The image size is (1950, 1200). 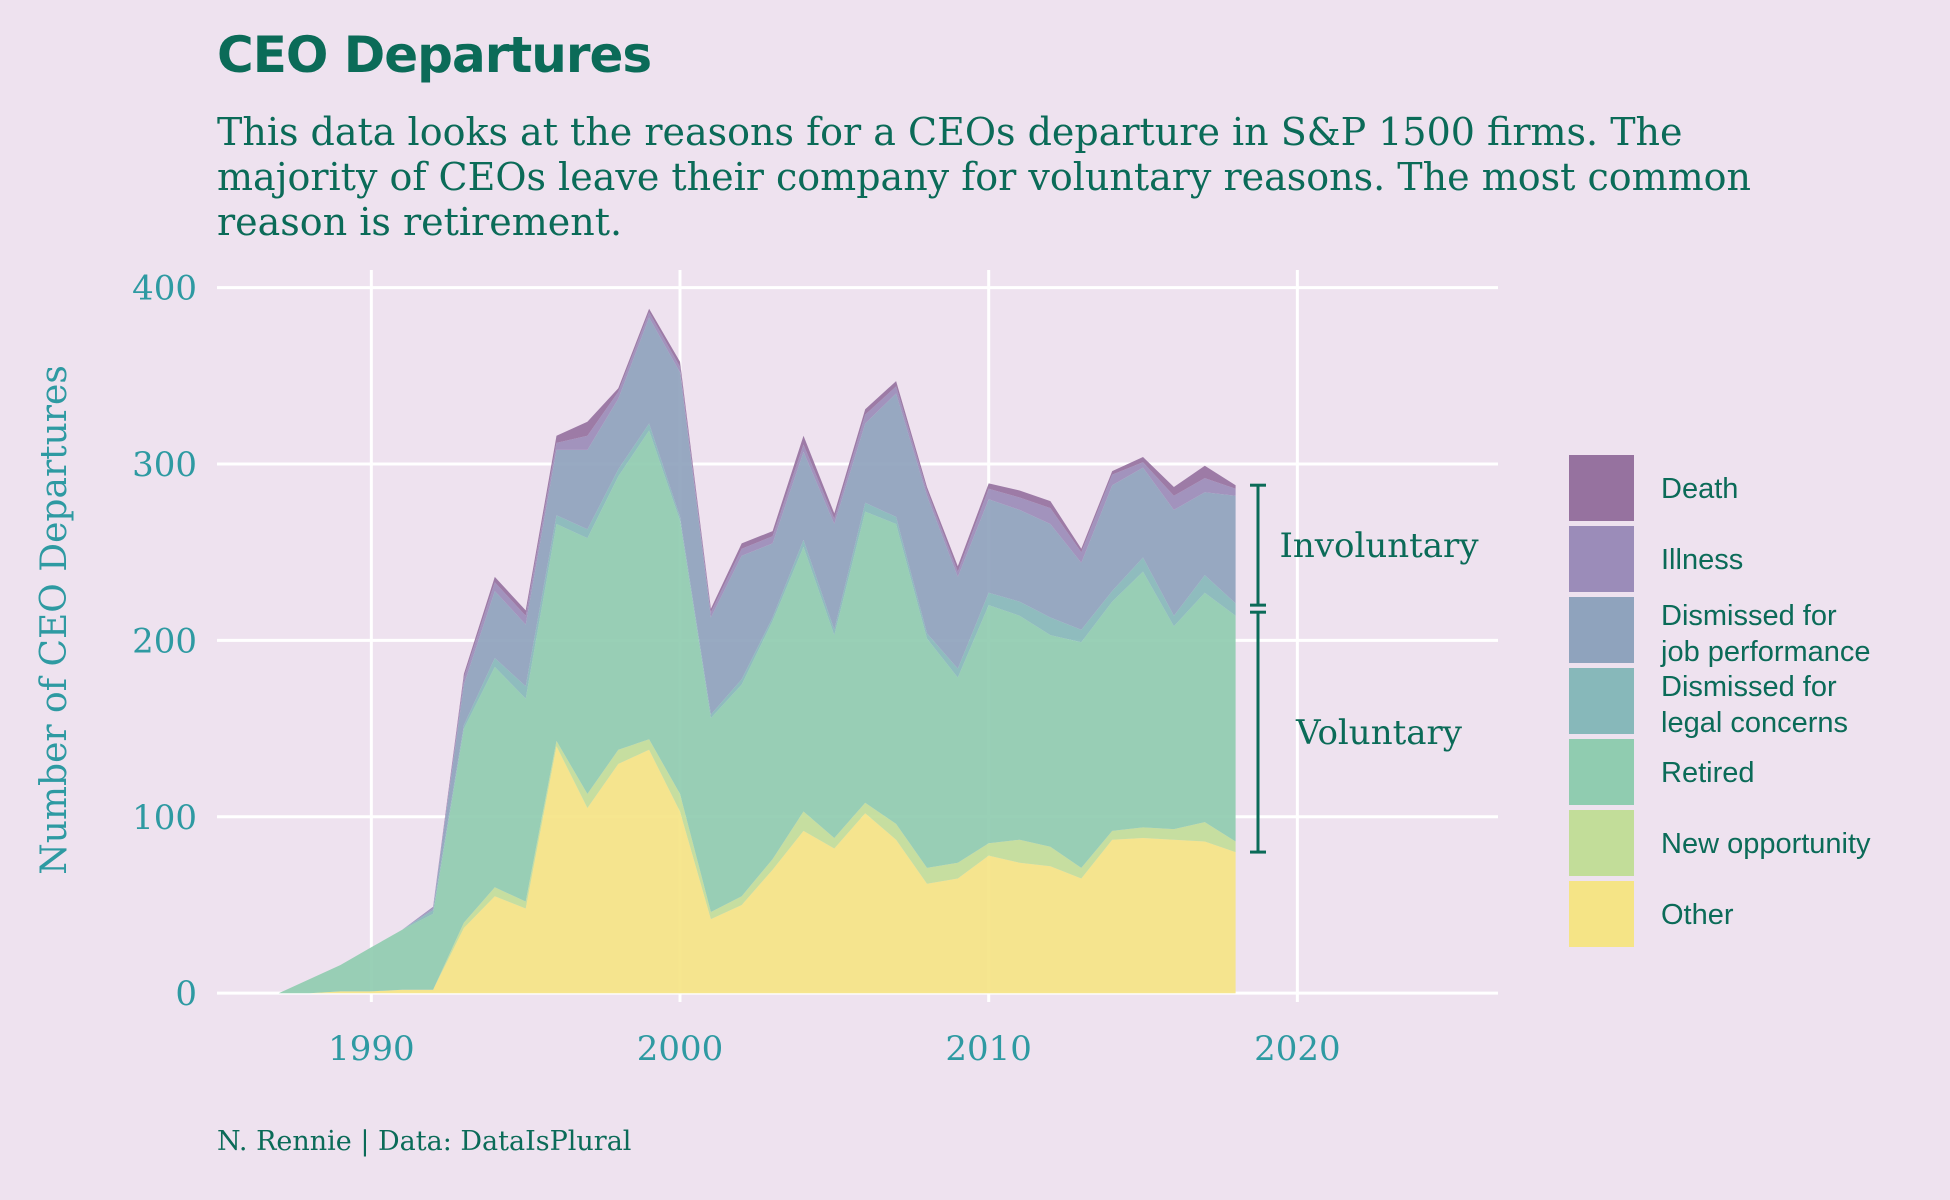 I want to click on bracket-annotations: Involuntary Voluntary, so click(x=1364, y=668).